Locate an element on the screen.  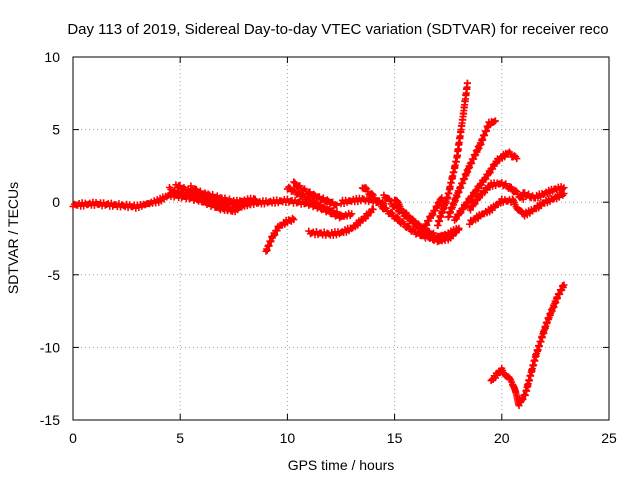
x-tick-label: 10 is located at coordinates (288, 438).